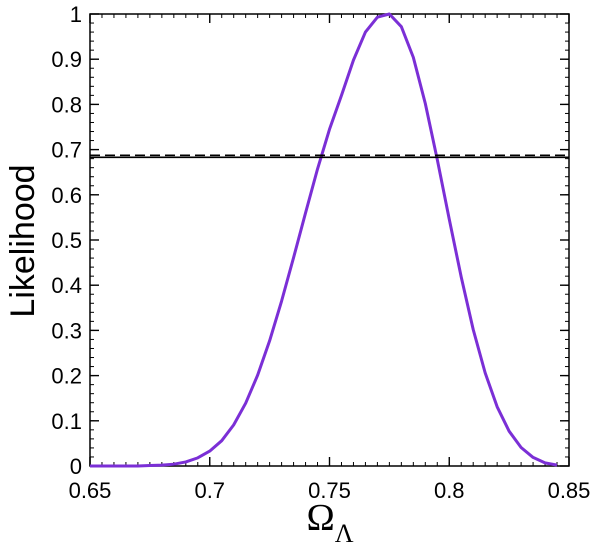 This screenshot has width=600, height=549. I want to click on y-tick-label: 0.7, so click(66, 150).